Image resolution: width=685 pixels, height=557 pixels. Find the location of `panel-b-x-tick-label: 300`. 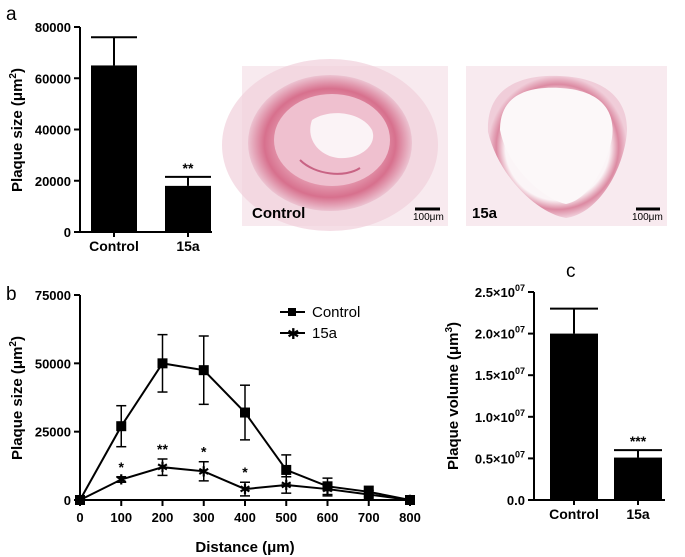

panel-b-x-tick-label: 300 is located at coordinates (204, 517).